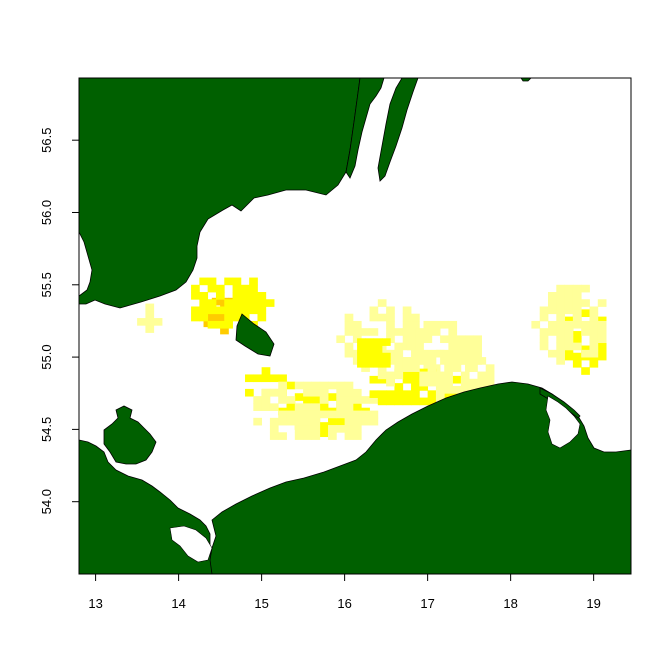 This screenshot has height=672, width=672. What do you see at coordinates (59, 321) in the screenshot?
I see `y-axis: 54.0 54.5 55.0 55.5 56.0 56.5` at bounding box center [59, 321].